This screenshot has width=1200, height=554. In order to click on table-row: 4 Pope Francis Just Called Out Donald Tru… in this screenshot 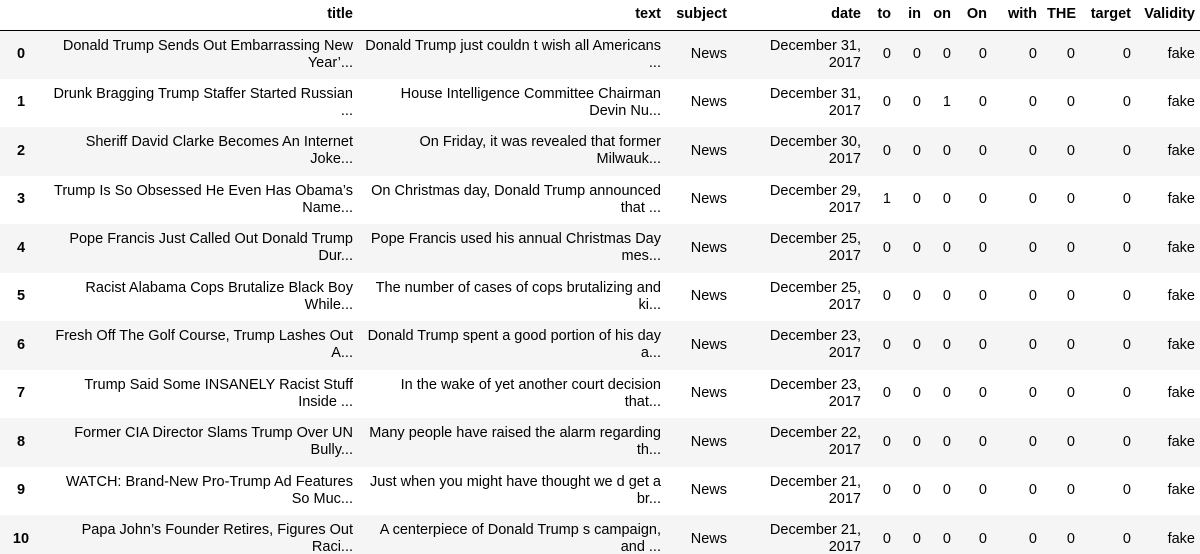, I will do `click(600, 248)`.